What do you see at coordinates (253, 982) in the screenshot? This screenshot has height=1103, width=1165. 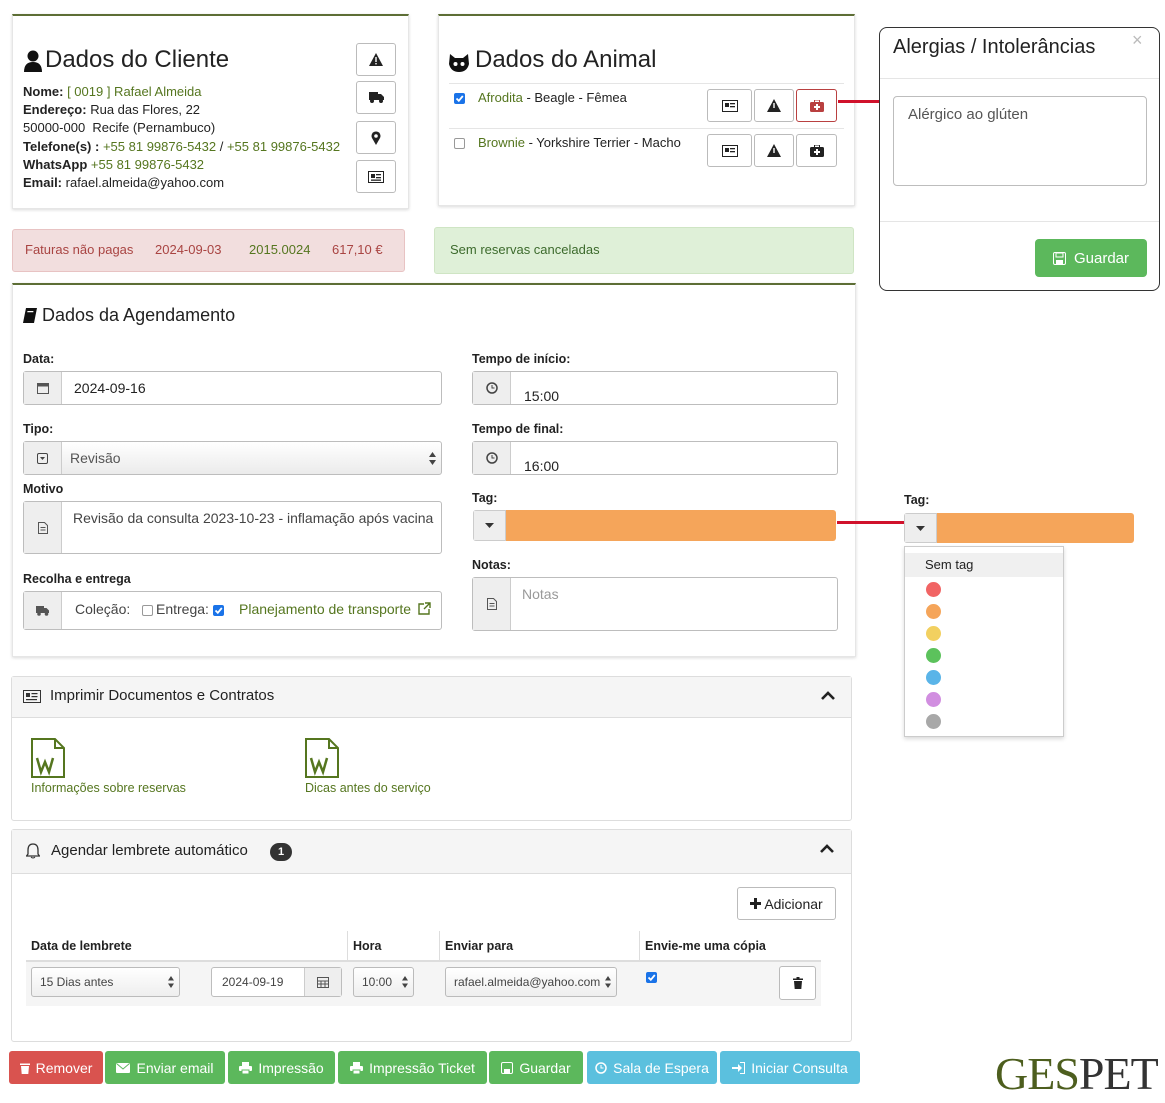 I see `reminder-date-value: 2024-09-19` at bounding box center [253, 982].